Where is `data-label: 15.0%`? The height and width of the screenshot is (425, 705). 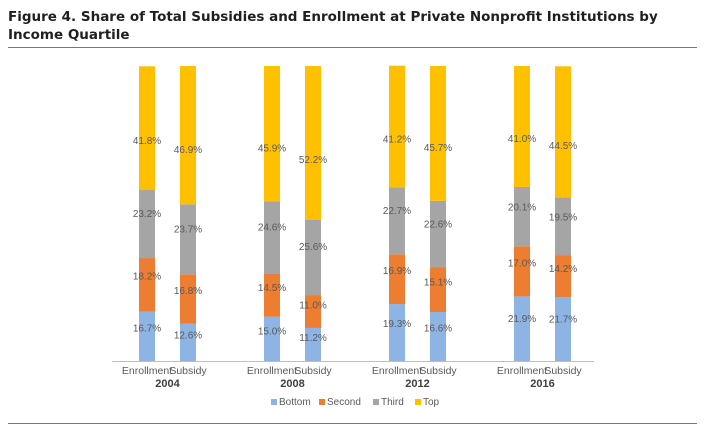 data-label: 15.0% is located at coordinates (272, 331).